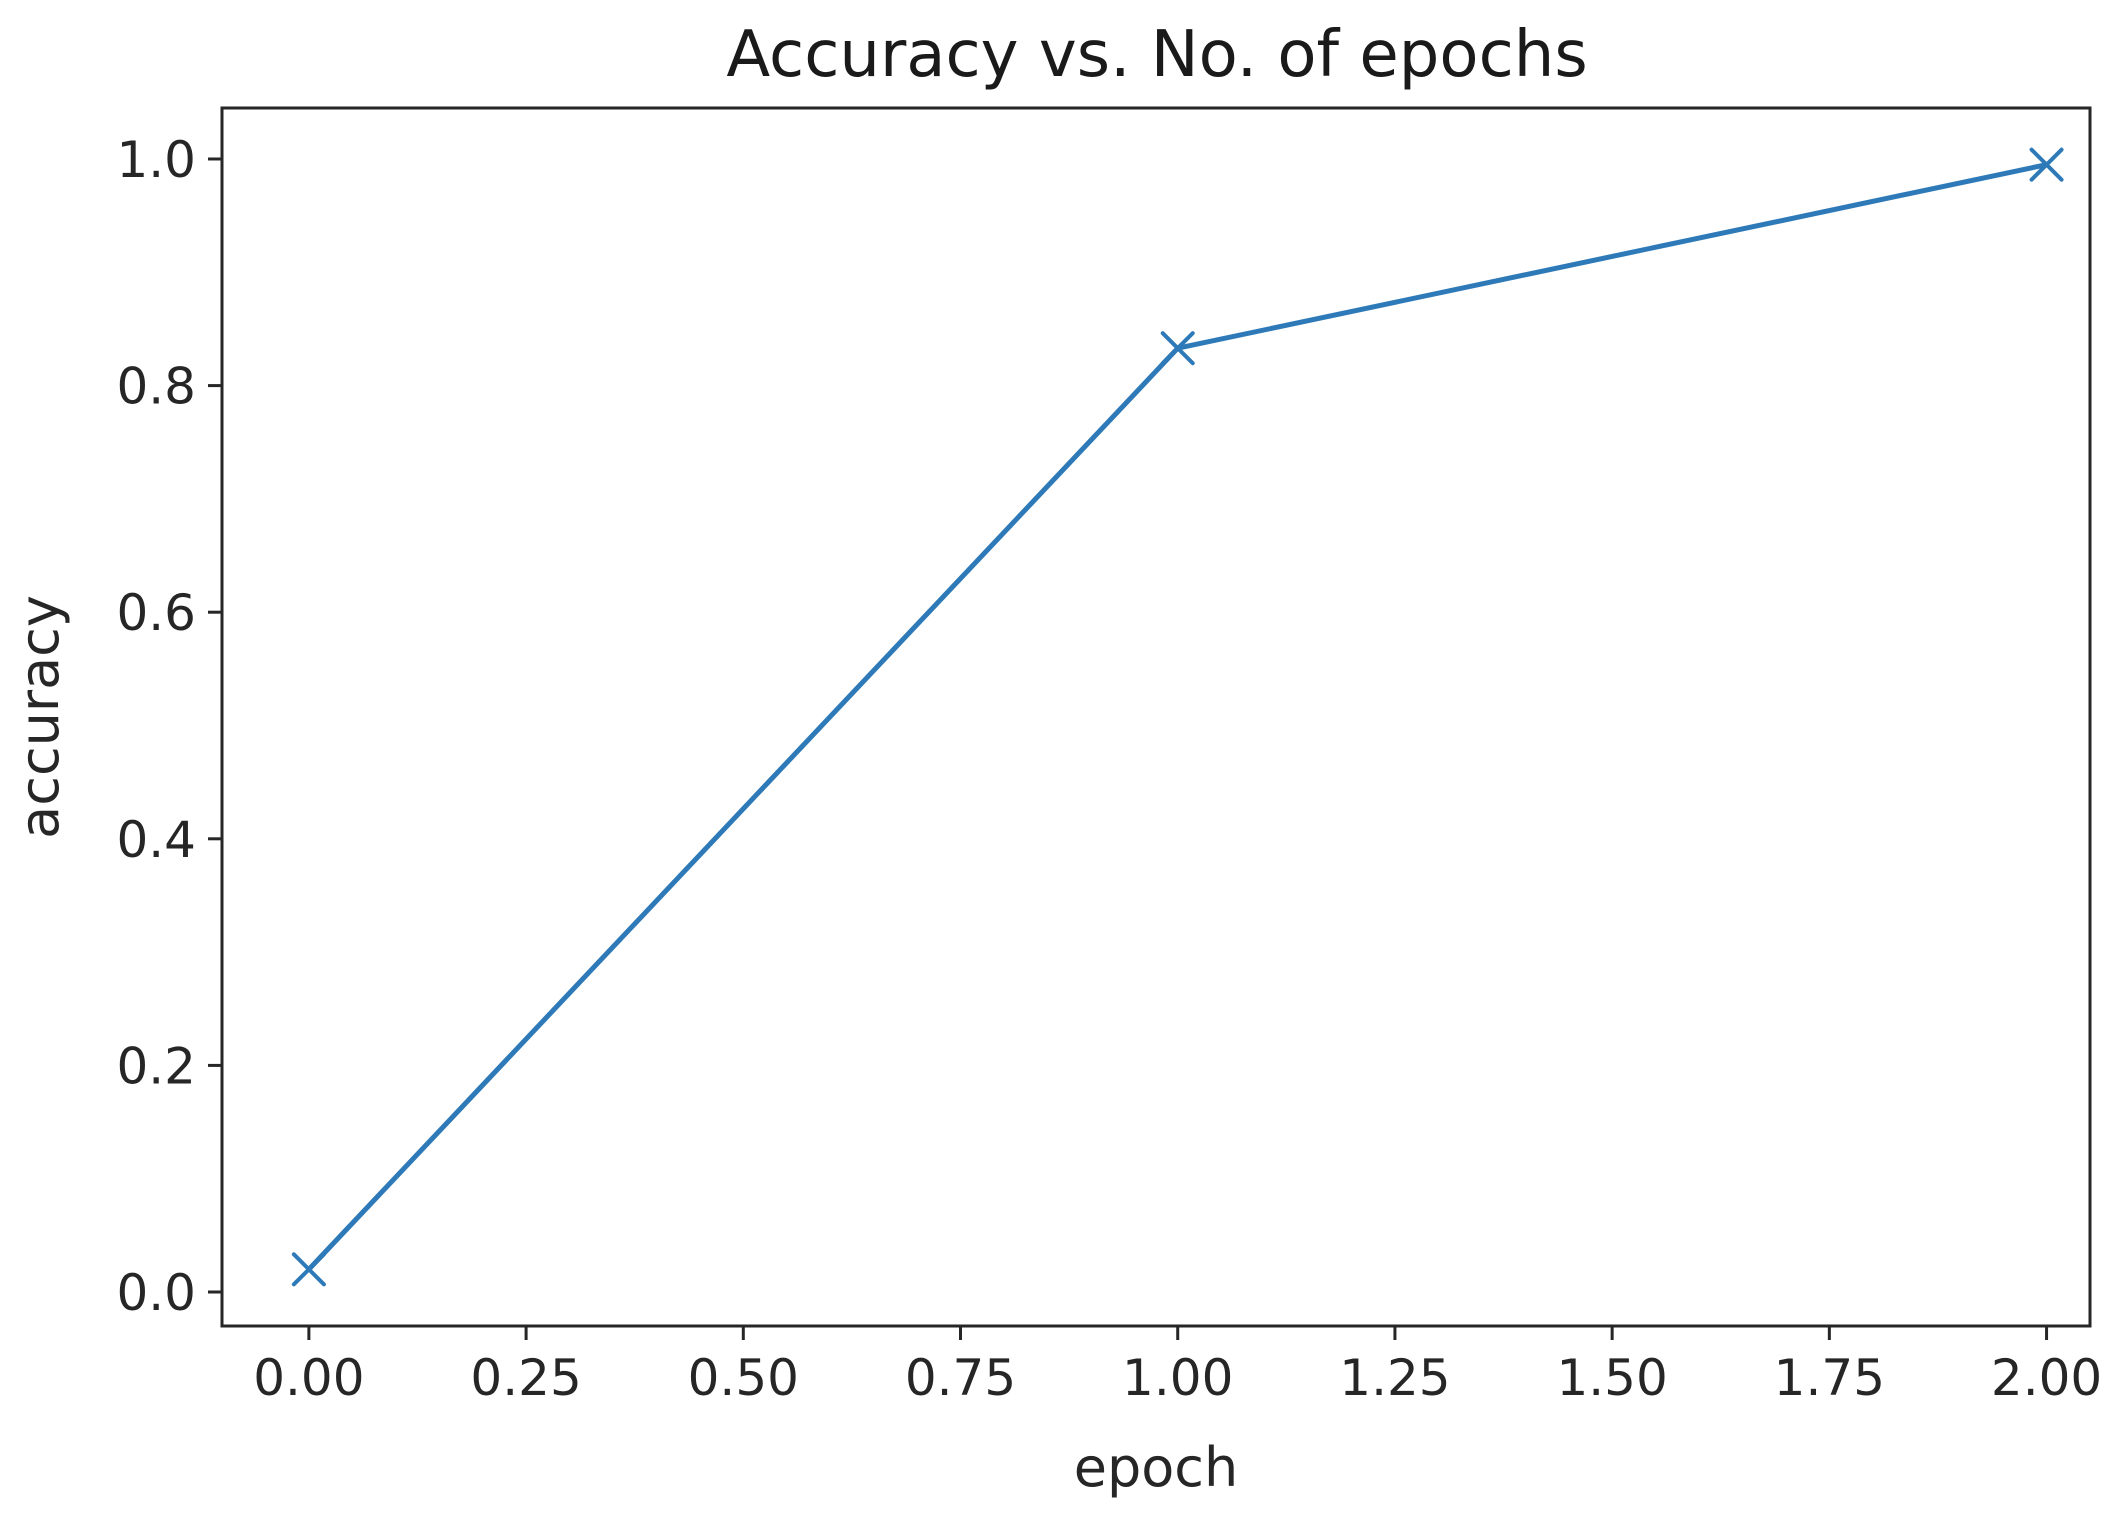 Image resolution: width=2109 pixels, height=1516 pixels. Describe the element at coordinates (156, 613) in the screenshot. I see `y-tick-label: 0.6` at that location.